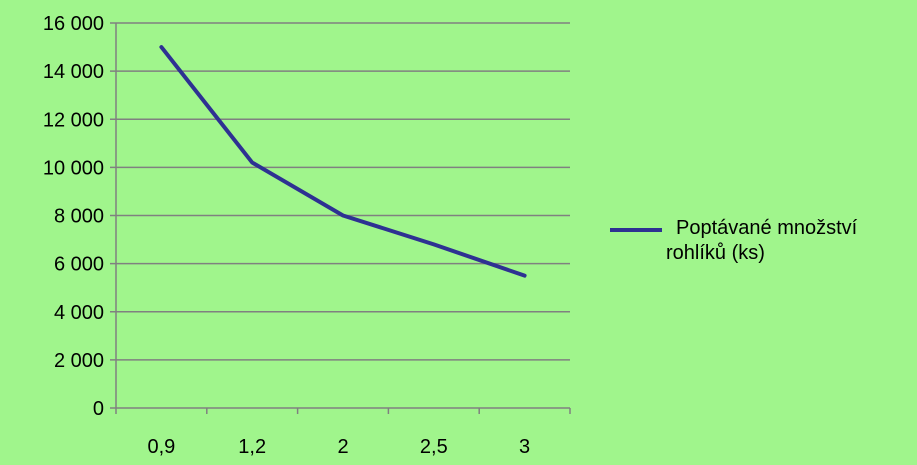  Describe the element at coordinates (434, 447) in the screenshot. I see `x-tick-label: 2,5` at that location.